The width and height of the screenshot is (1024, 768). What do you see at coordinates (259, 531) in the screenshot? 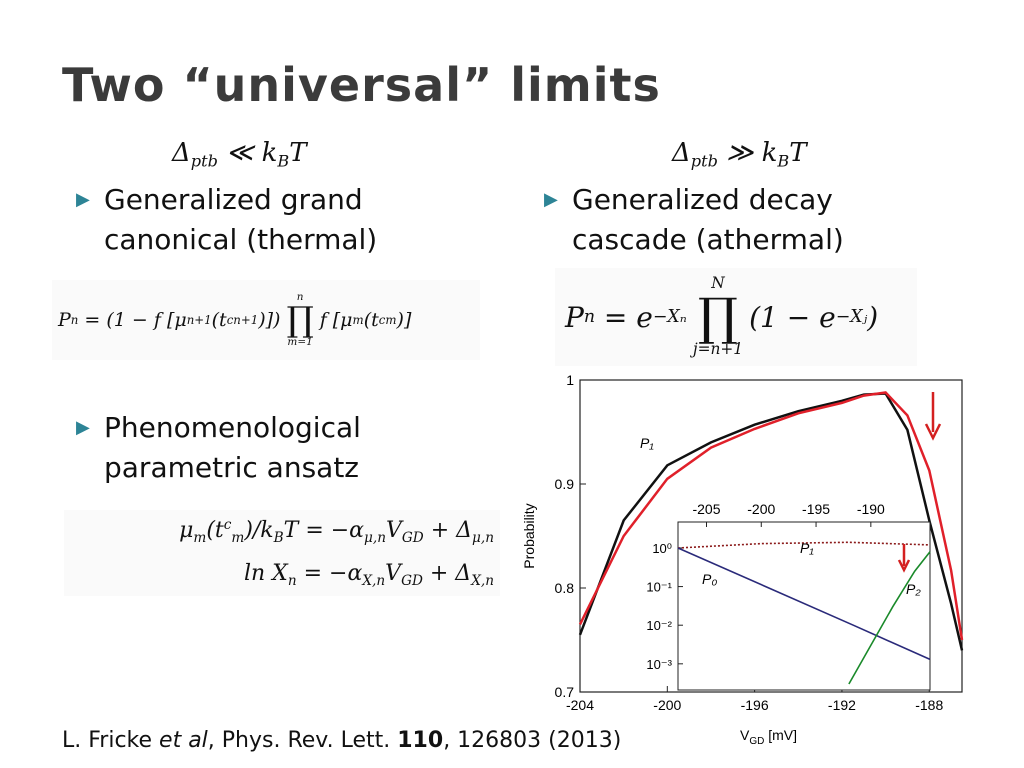
I see `text-run: )/k` at bounding box center [259, 531].